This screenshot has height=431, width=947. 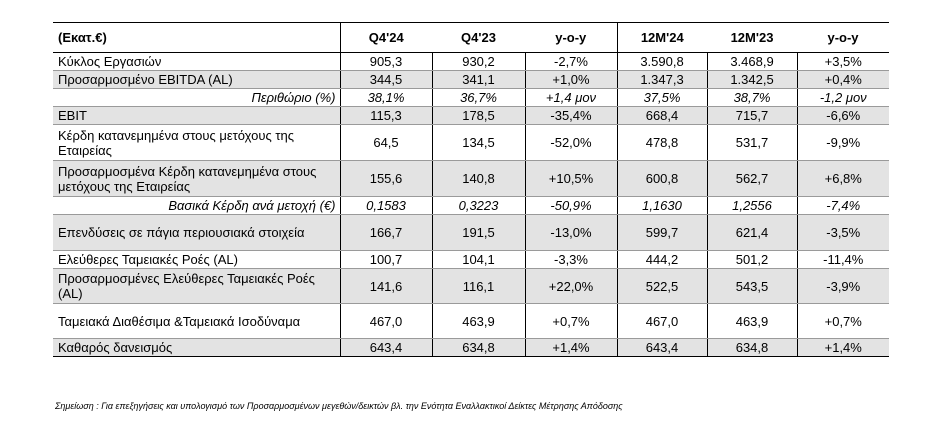 I want to click on row-value: -13,0%, so click(x=570, y=232).